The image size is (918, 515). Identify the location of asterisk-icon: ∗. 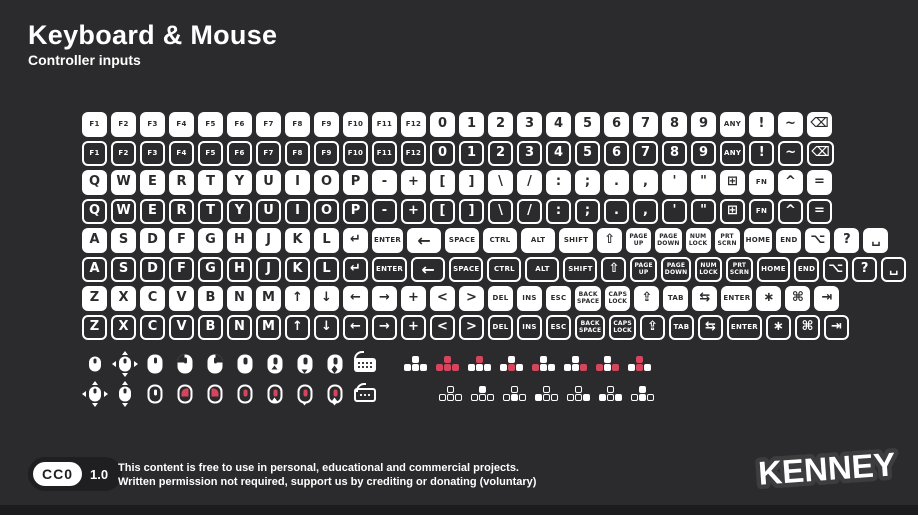
(778, 327).